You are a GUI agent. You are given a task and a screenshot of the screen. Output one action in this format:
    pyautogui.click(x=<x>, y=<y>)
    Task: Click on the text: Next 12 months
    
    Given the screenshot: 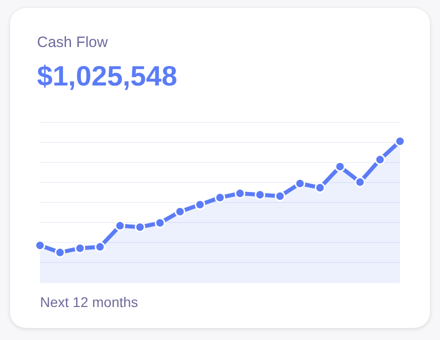 What is the action you would take?
    pyautogui.click(x=89, y=302)
    